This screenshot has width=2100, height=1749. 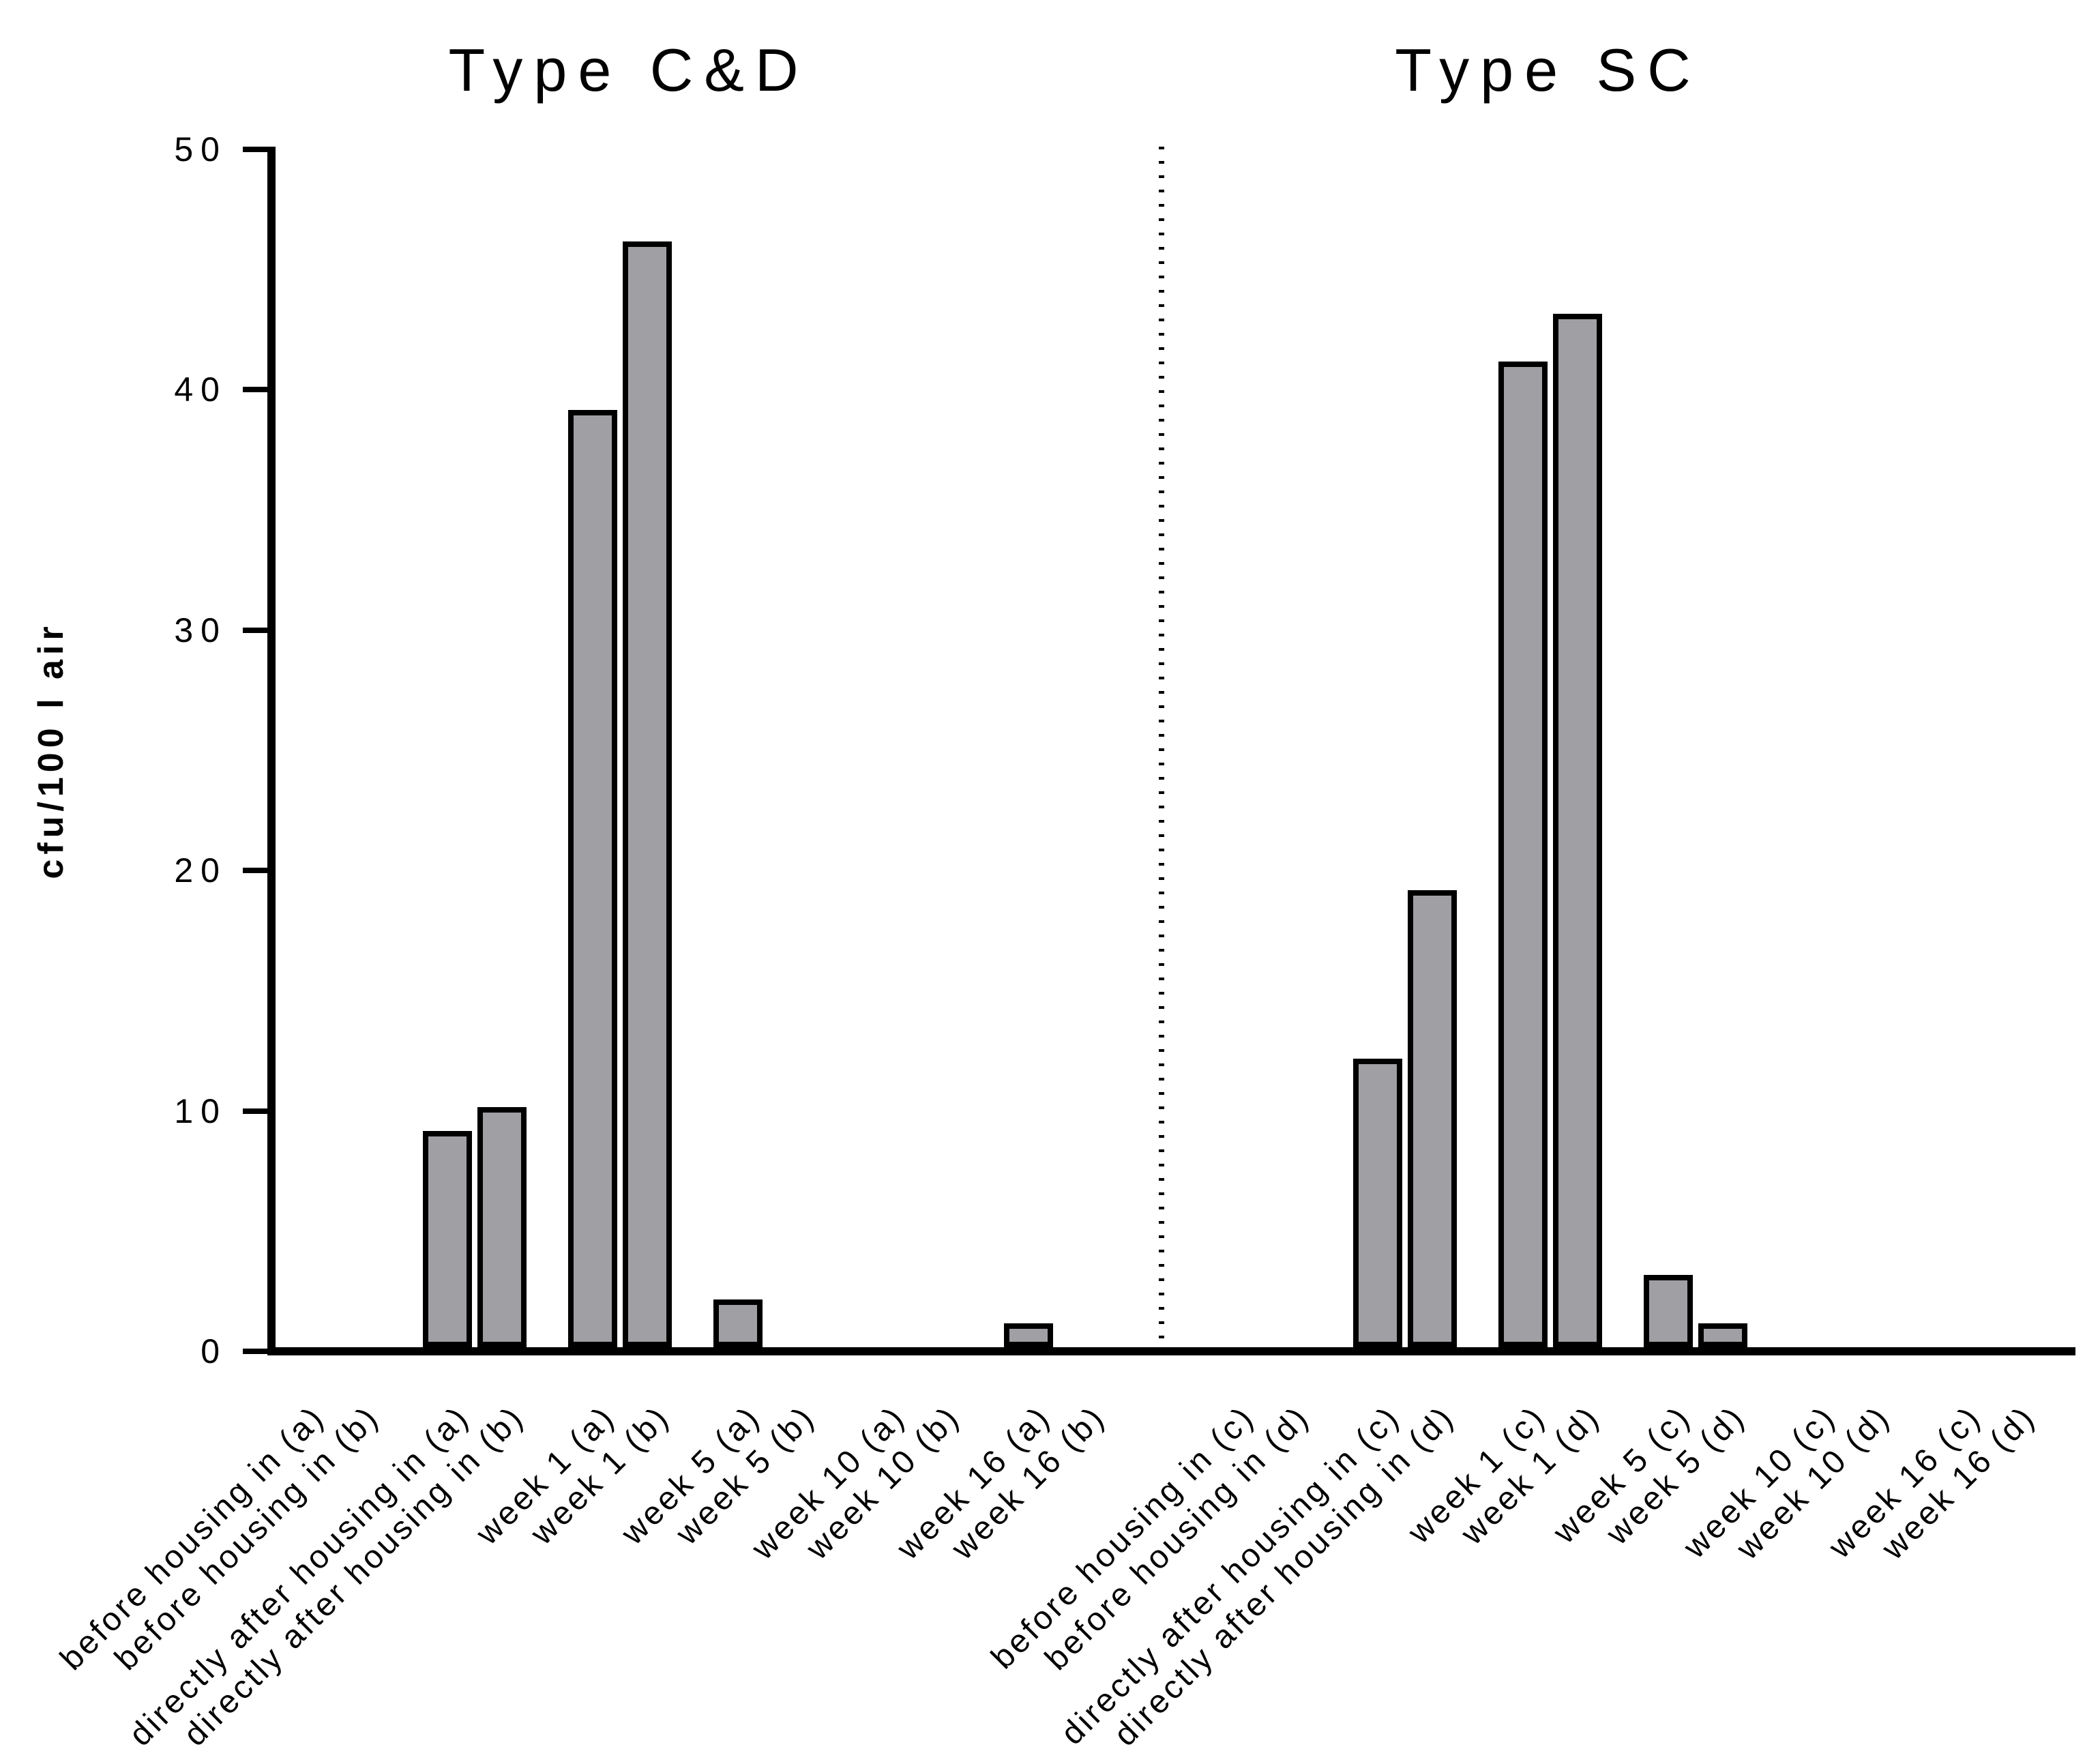 What do you see at coordinates (51, 750) in the screenshot?
I see `y-axis-title-text: cfu/100 l air` at bounding box center [51, 750].